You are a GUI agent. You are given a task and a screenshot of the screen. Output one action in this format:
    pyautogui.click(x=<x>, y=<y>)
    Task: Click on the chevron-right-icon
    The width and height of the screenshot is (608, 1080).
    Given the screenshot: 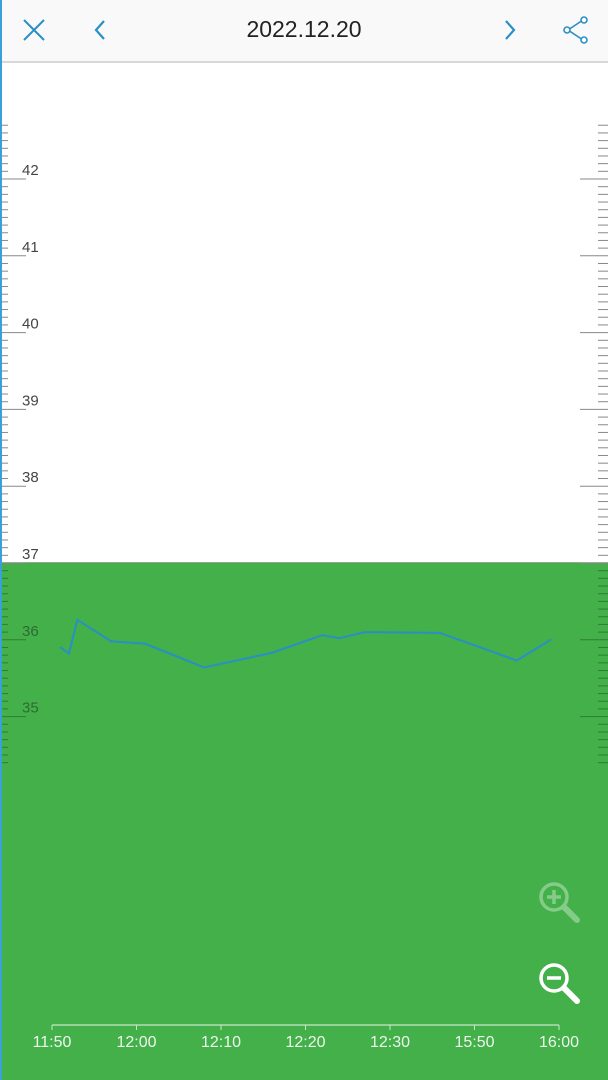 What is the action you would take?
    pyautogui.click(x=510, y=30)
    